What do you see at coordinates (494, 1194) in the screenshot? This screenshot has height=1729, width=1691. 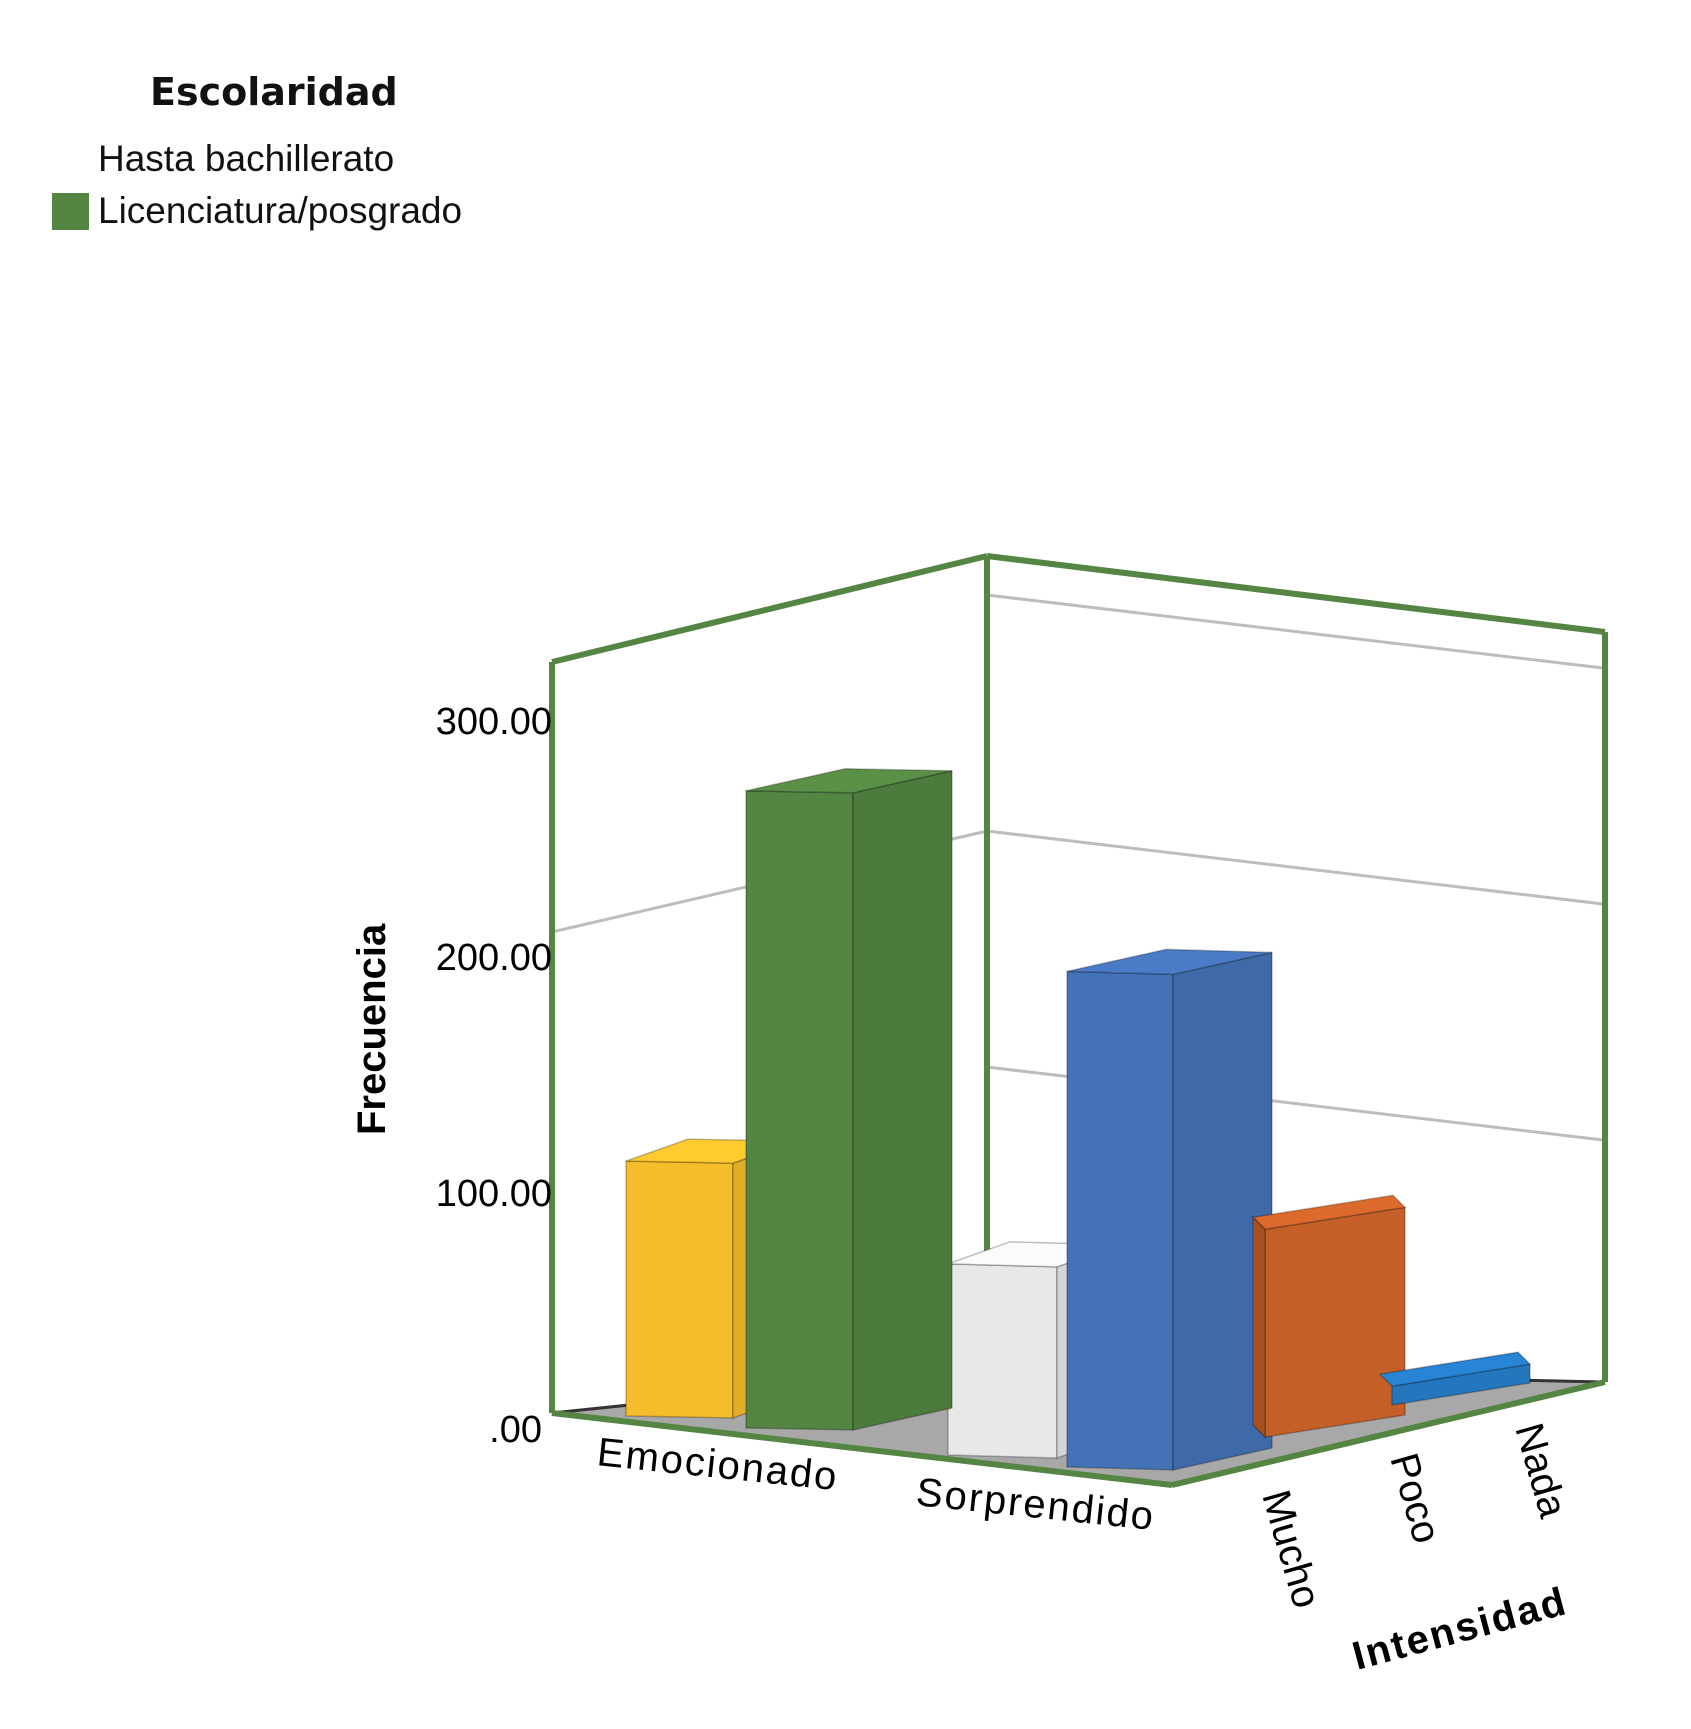 I see `y-tick-label: 100.00` at bounding box center [494, 1194].